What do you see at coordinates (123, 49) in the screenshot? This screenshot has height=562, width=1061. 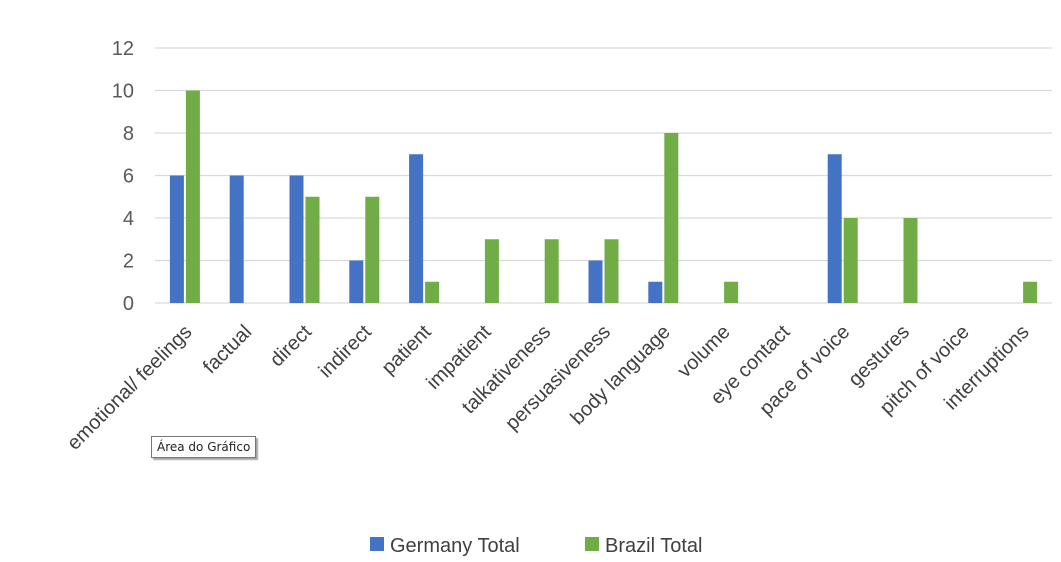 I see `y-tick-label: 12` at bounding box center [123, 49].